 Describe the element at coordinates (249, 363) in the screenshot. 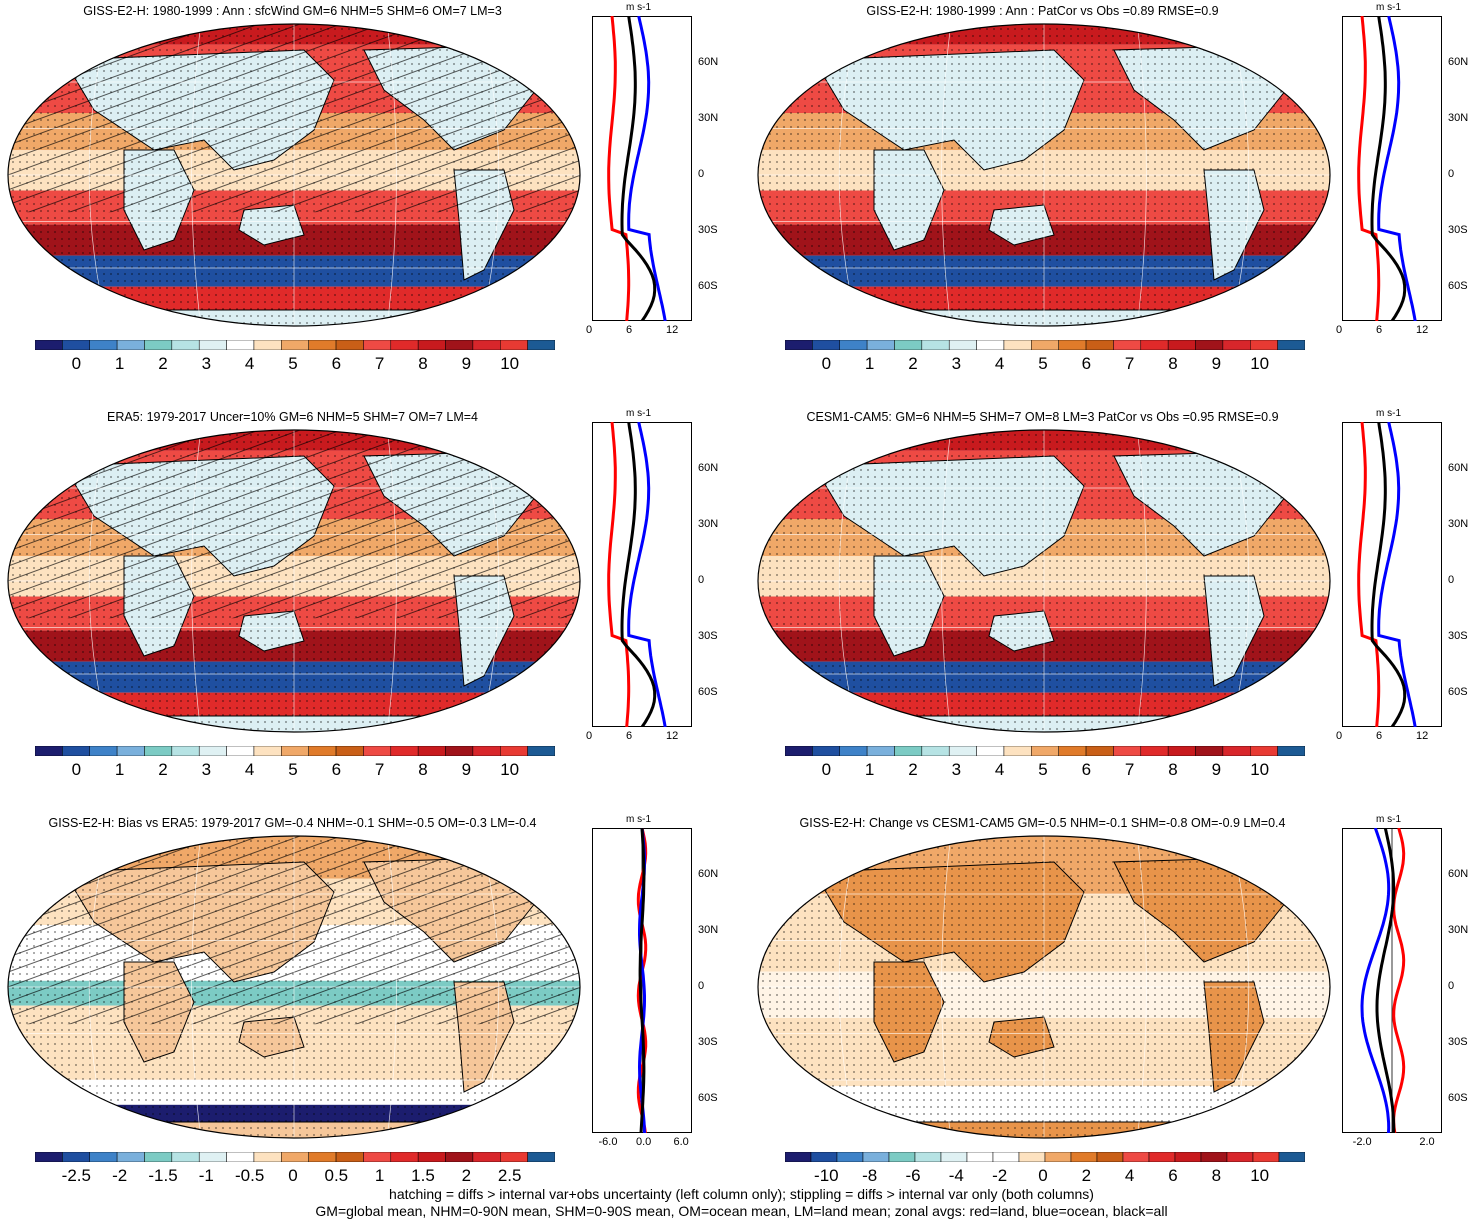

I see `colorbar-tick-label: 4` at that location.